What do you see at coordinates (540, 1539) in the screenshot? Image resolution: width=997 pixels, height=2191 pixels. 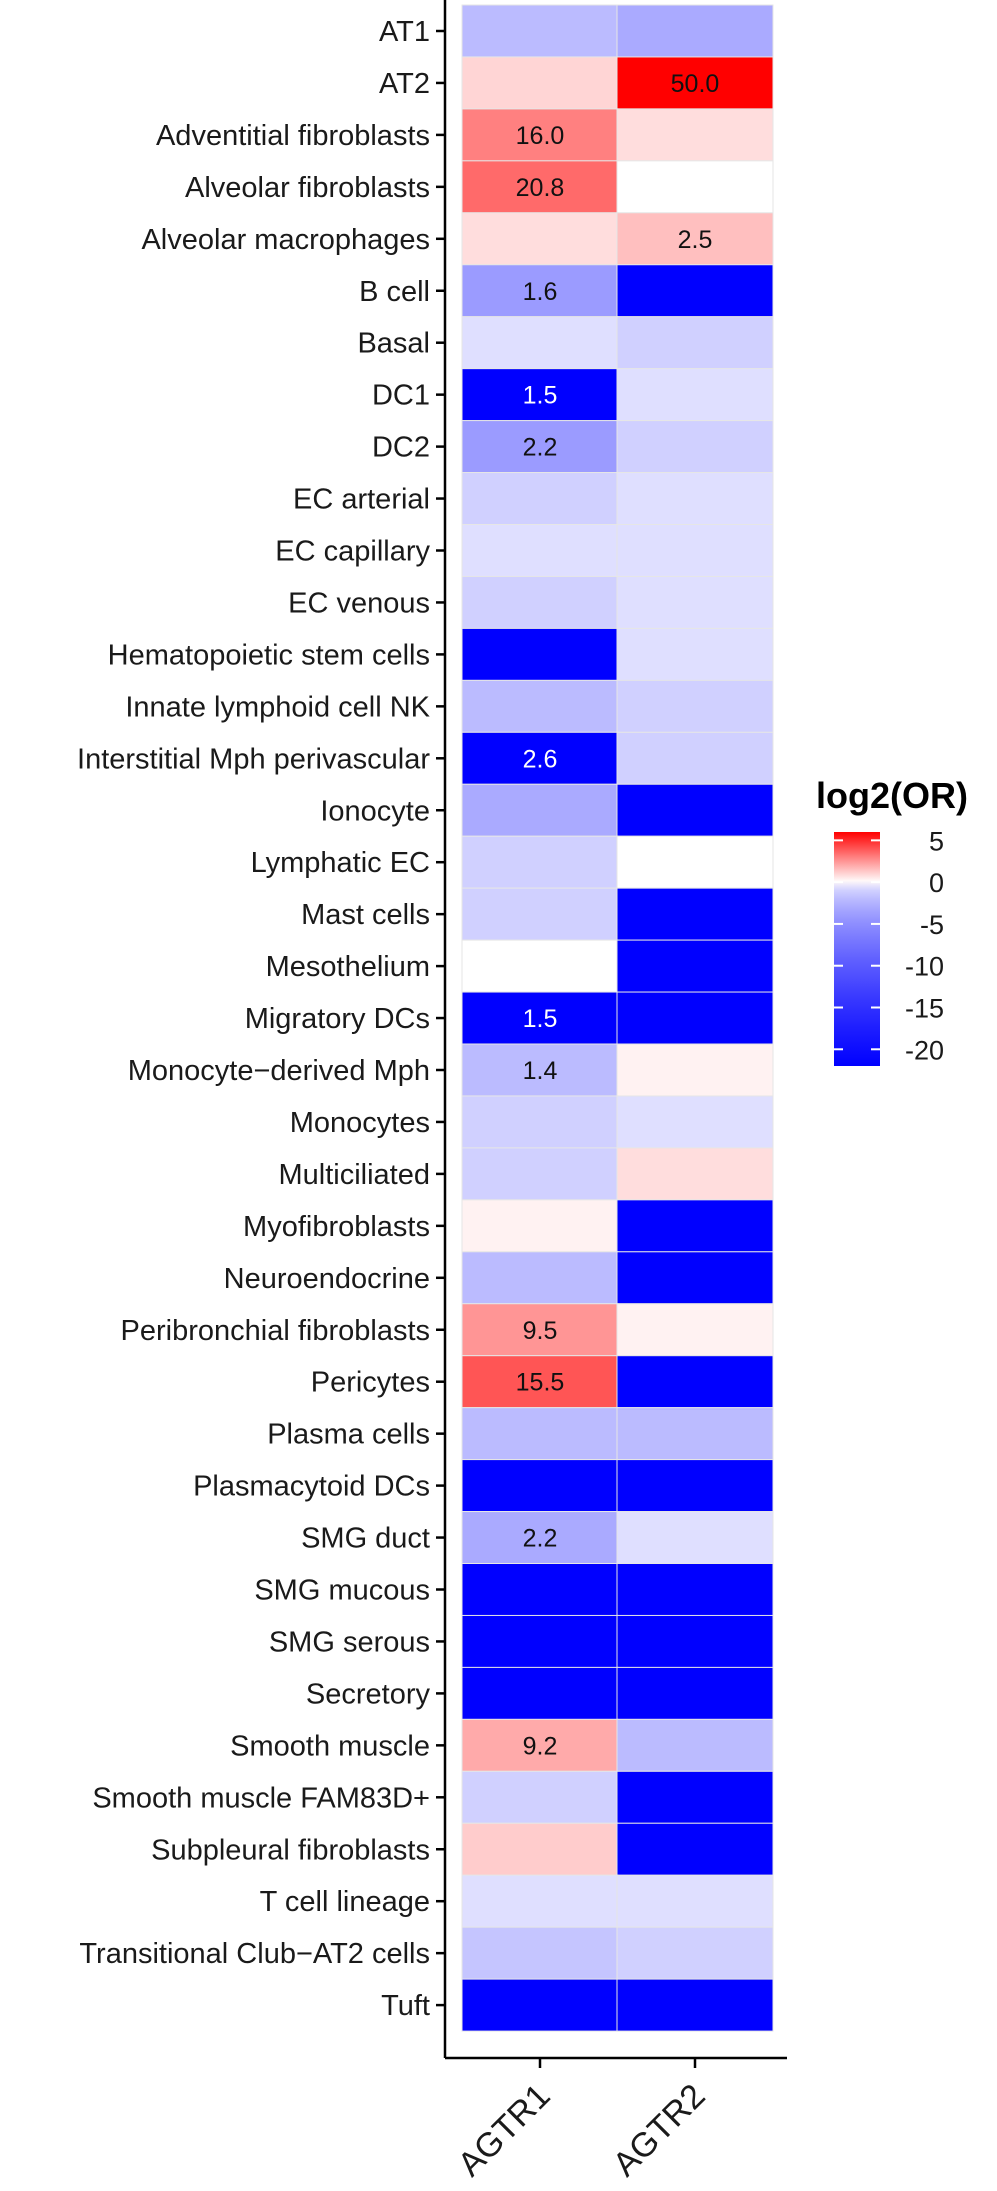 I see `cell-value-label: 2.2` at bounding box center [540, 1539].